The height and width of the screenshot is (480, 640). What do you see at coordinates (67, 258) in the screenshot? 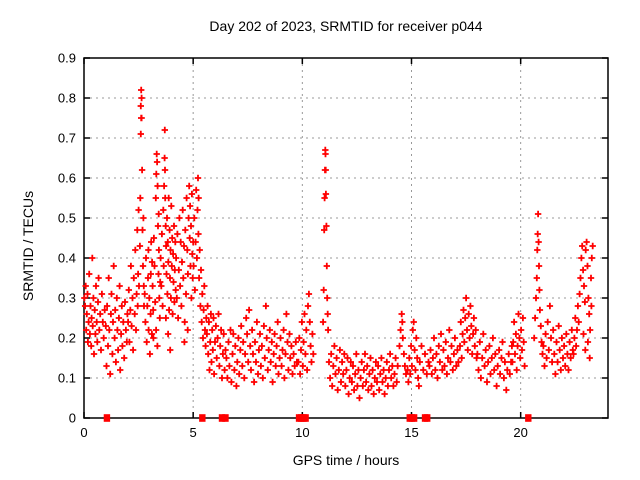
I see `y-tick-label: 0.4` at bounding box center [67, 258].